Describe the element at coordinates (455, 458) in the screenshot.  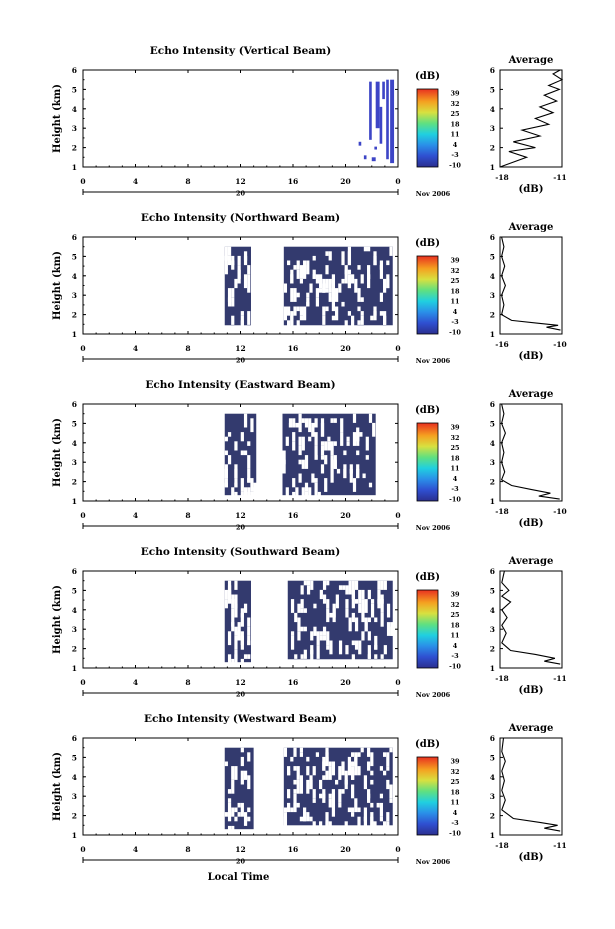
I see `colorbar-tick-label: 18` at that location.